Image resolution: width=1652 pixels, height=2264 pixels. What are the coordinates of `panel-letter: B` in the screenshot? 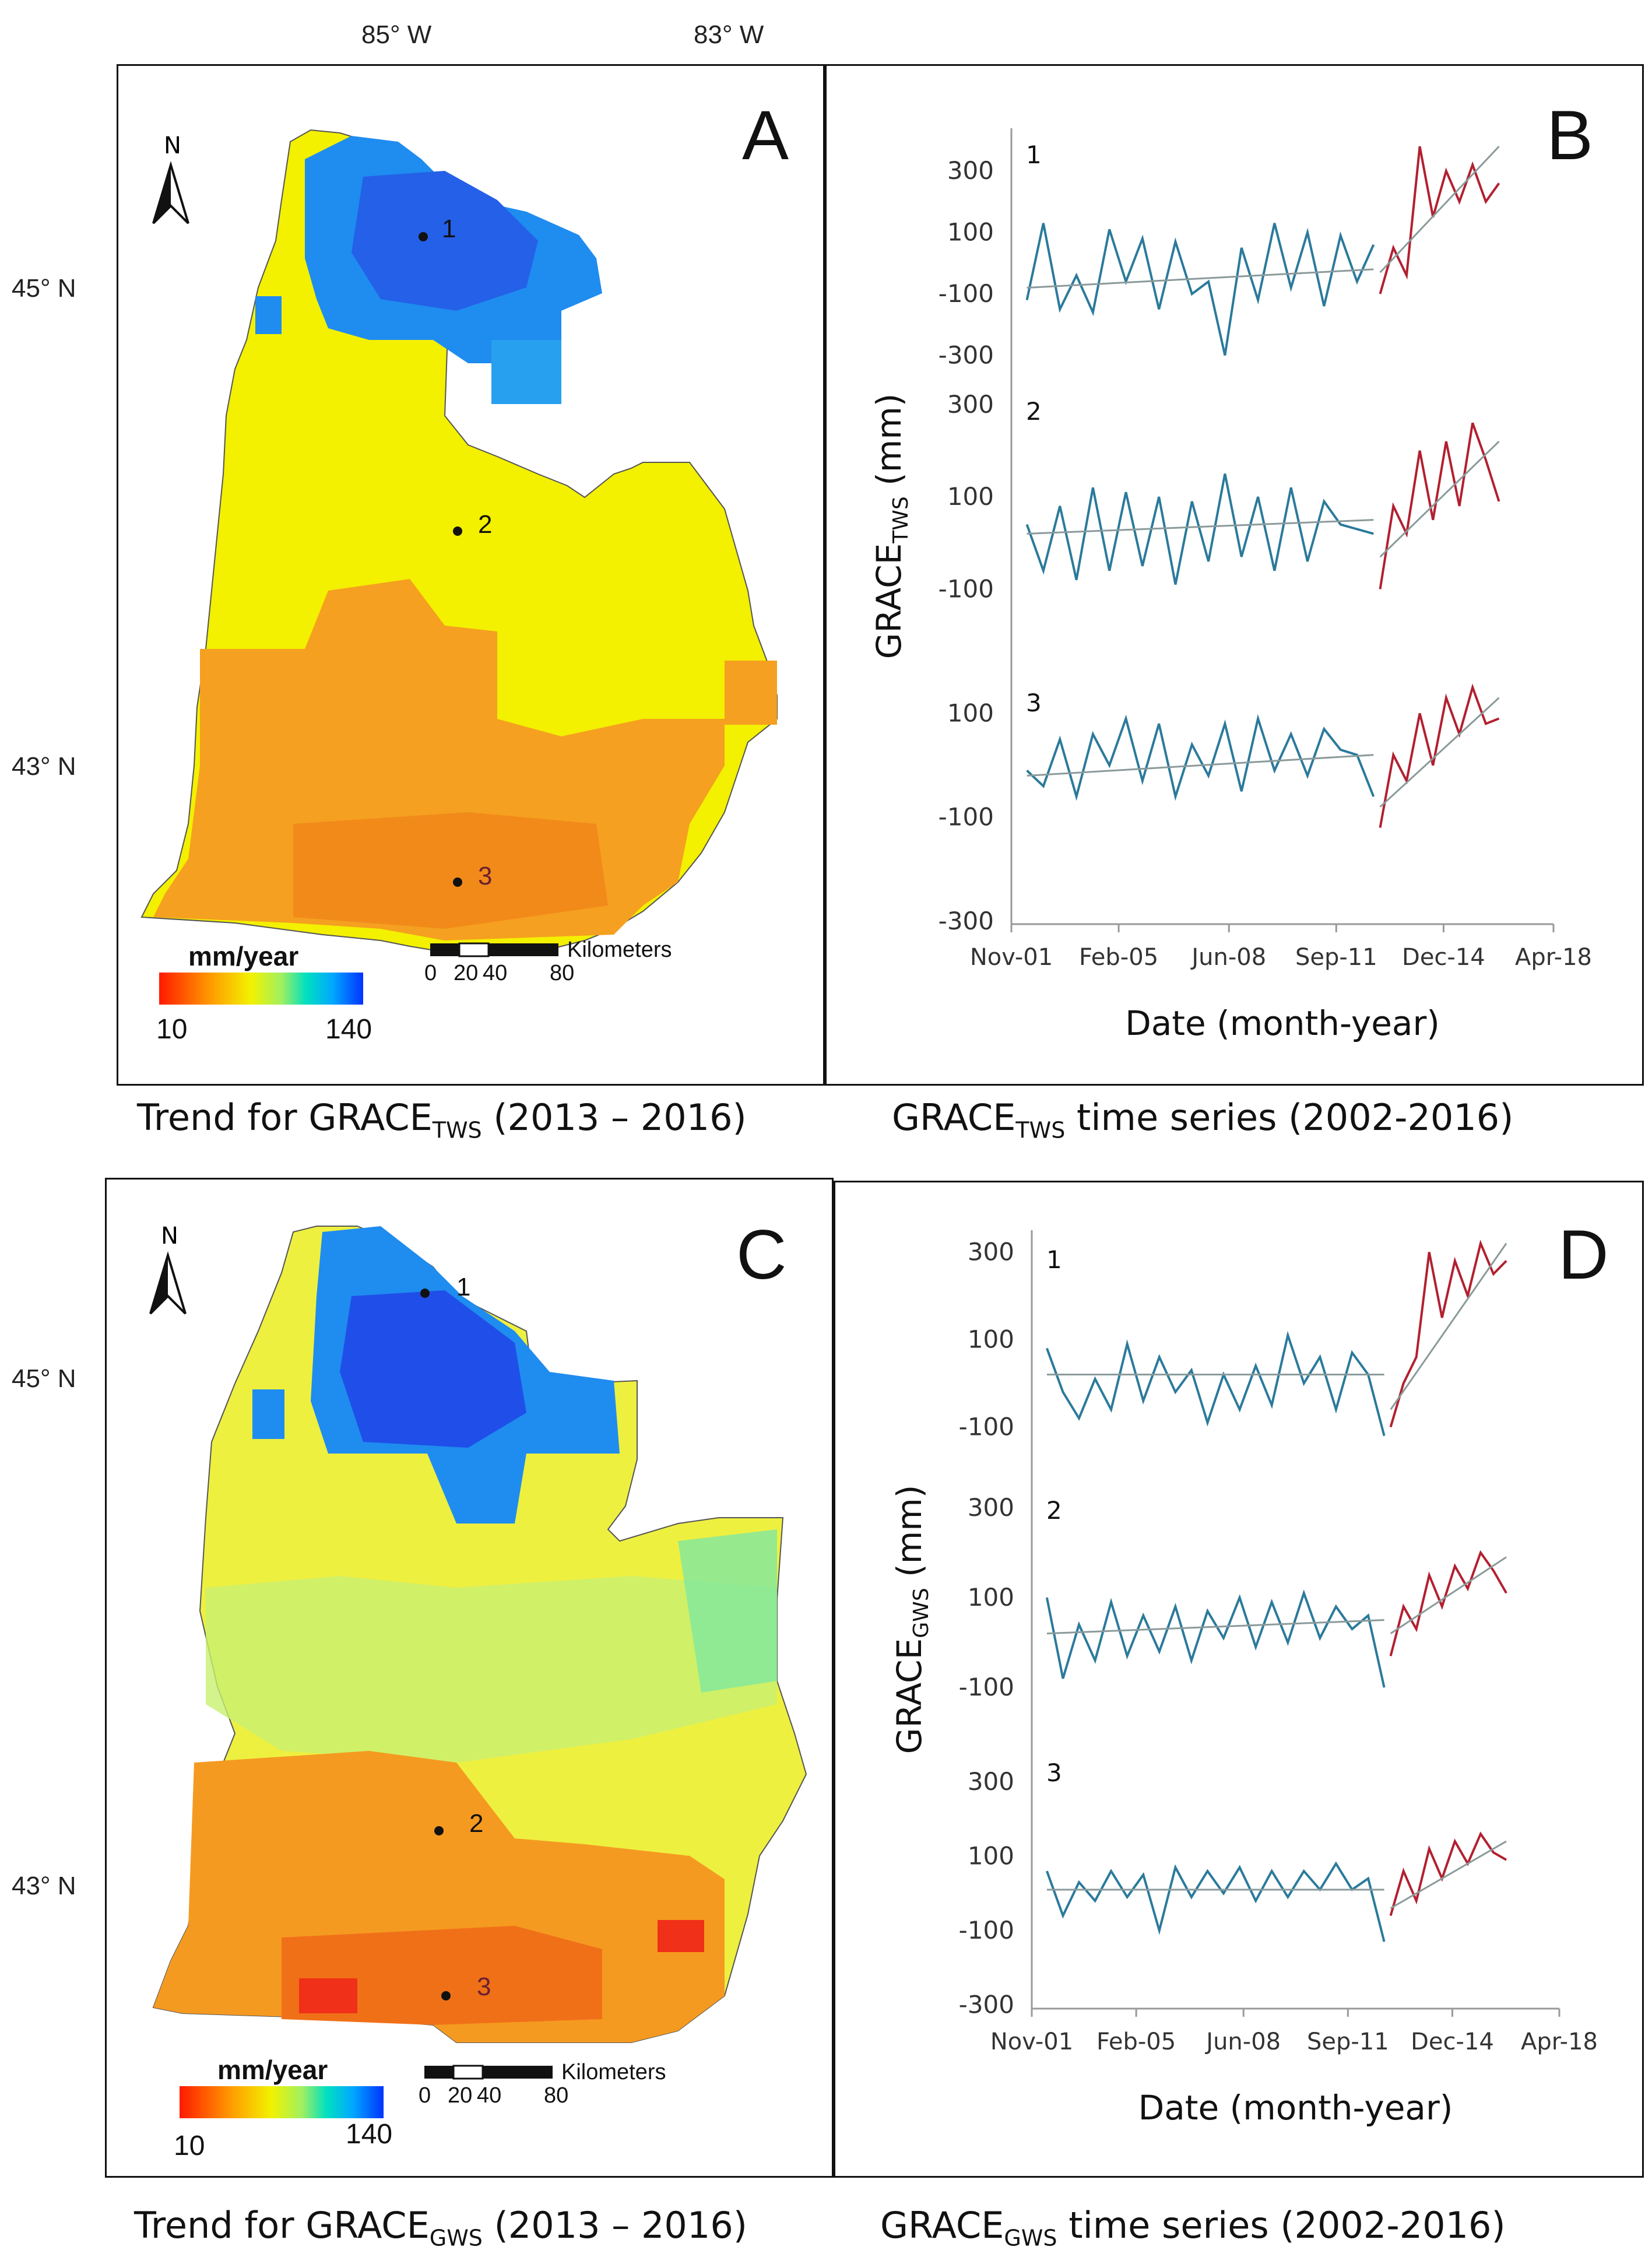 It's located at (1570, 135).